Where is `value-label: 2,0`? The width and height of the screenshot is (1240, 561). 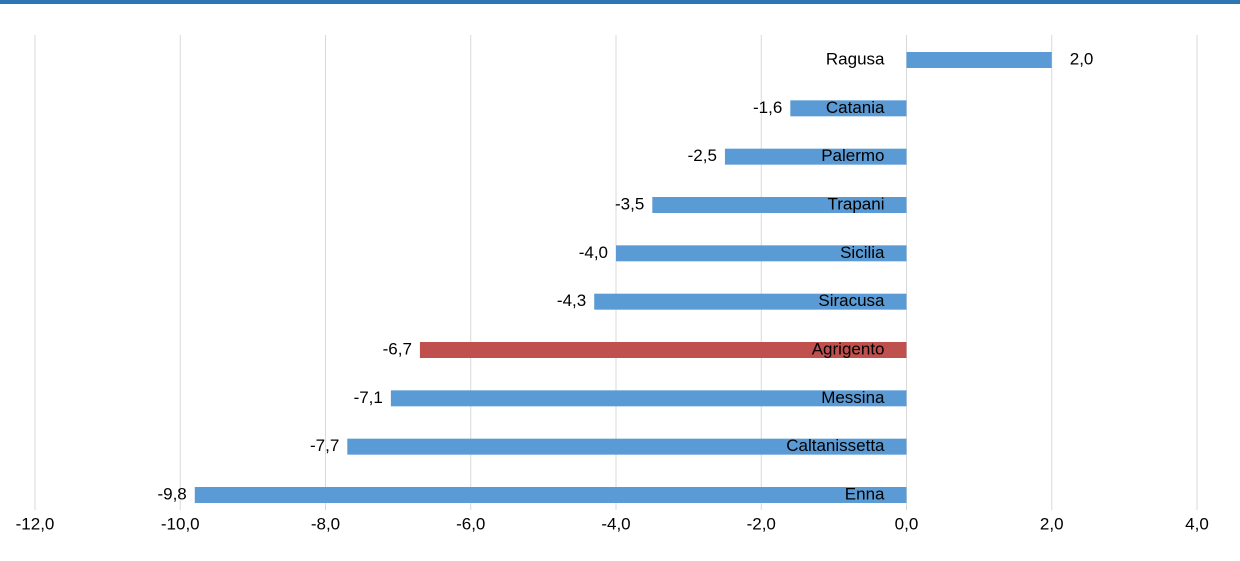 value-label: 2,0 is located at coordinates (1082, 58).